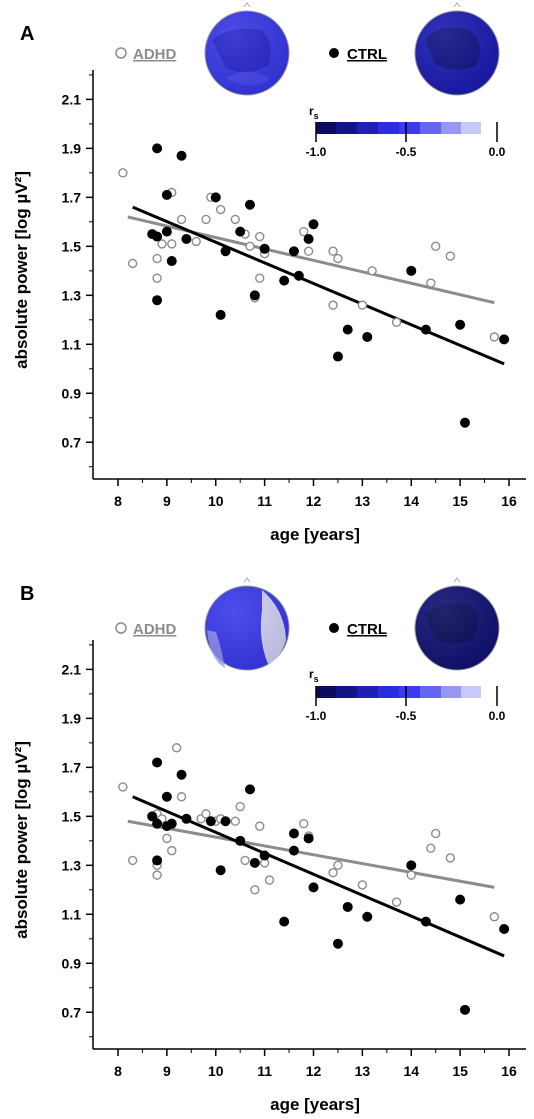 This screenshot has height=1119, width=534. What do you see at coordinates (363, 1071) in the screenshot?
I see `x-tick-label: 13` at bounding box center [363, 1071].